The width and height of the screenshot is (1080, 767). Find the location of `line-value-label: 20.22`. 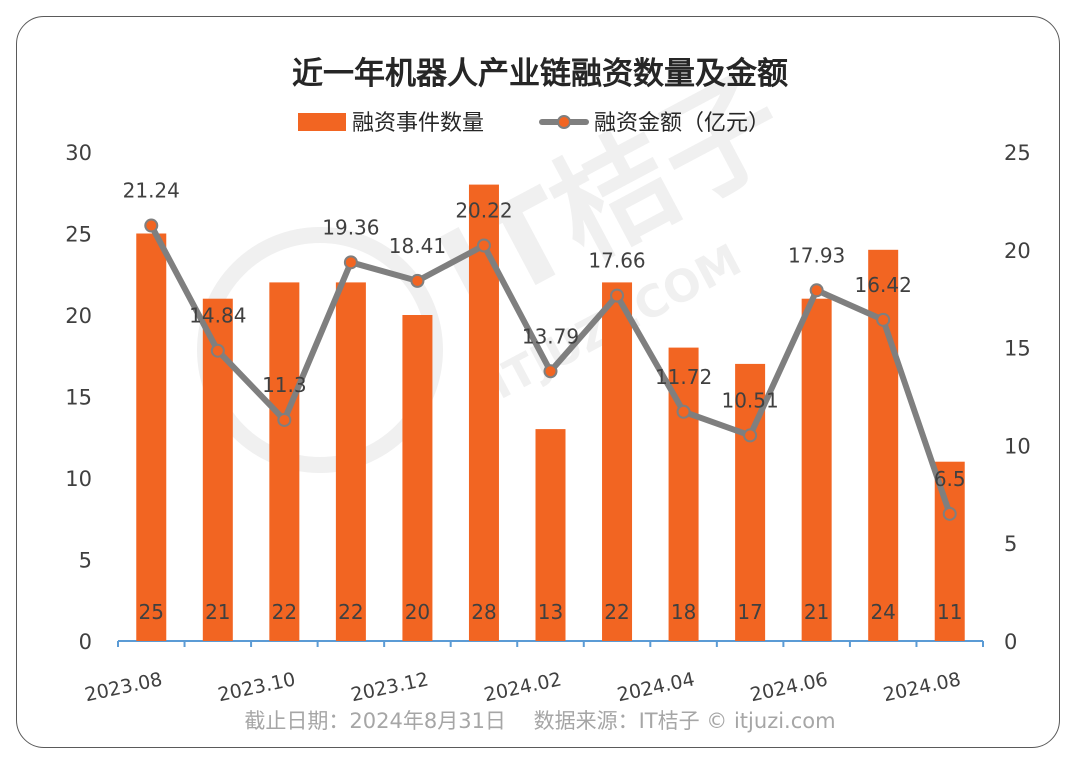

line-value-label: 20.22 is located at coordinates (483, 210).